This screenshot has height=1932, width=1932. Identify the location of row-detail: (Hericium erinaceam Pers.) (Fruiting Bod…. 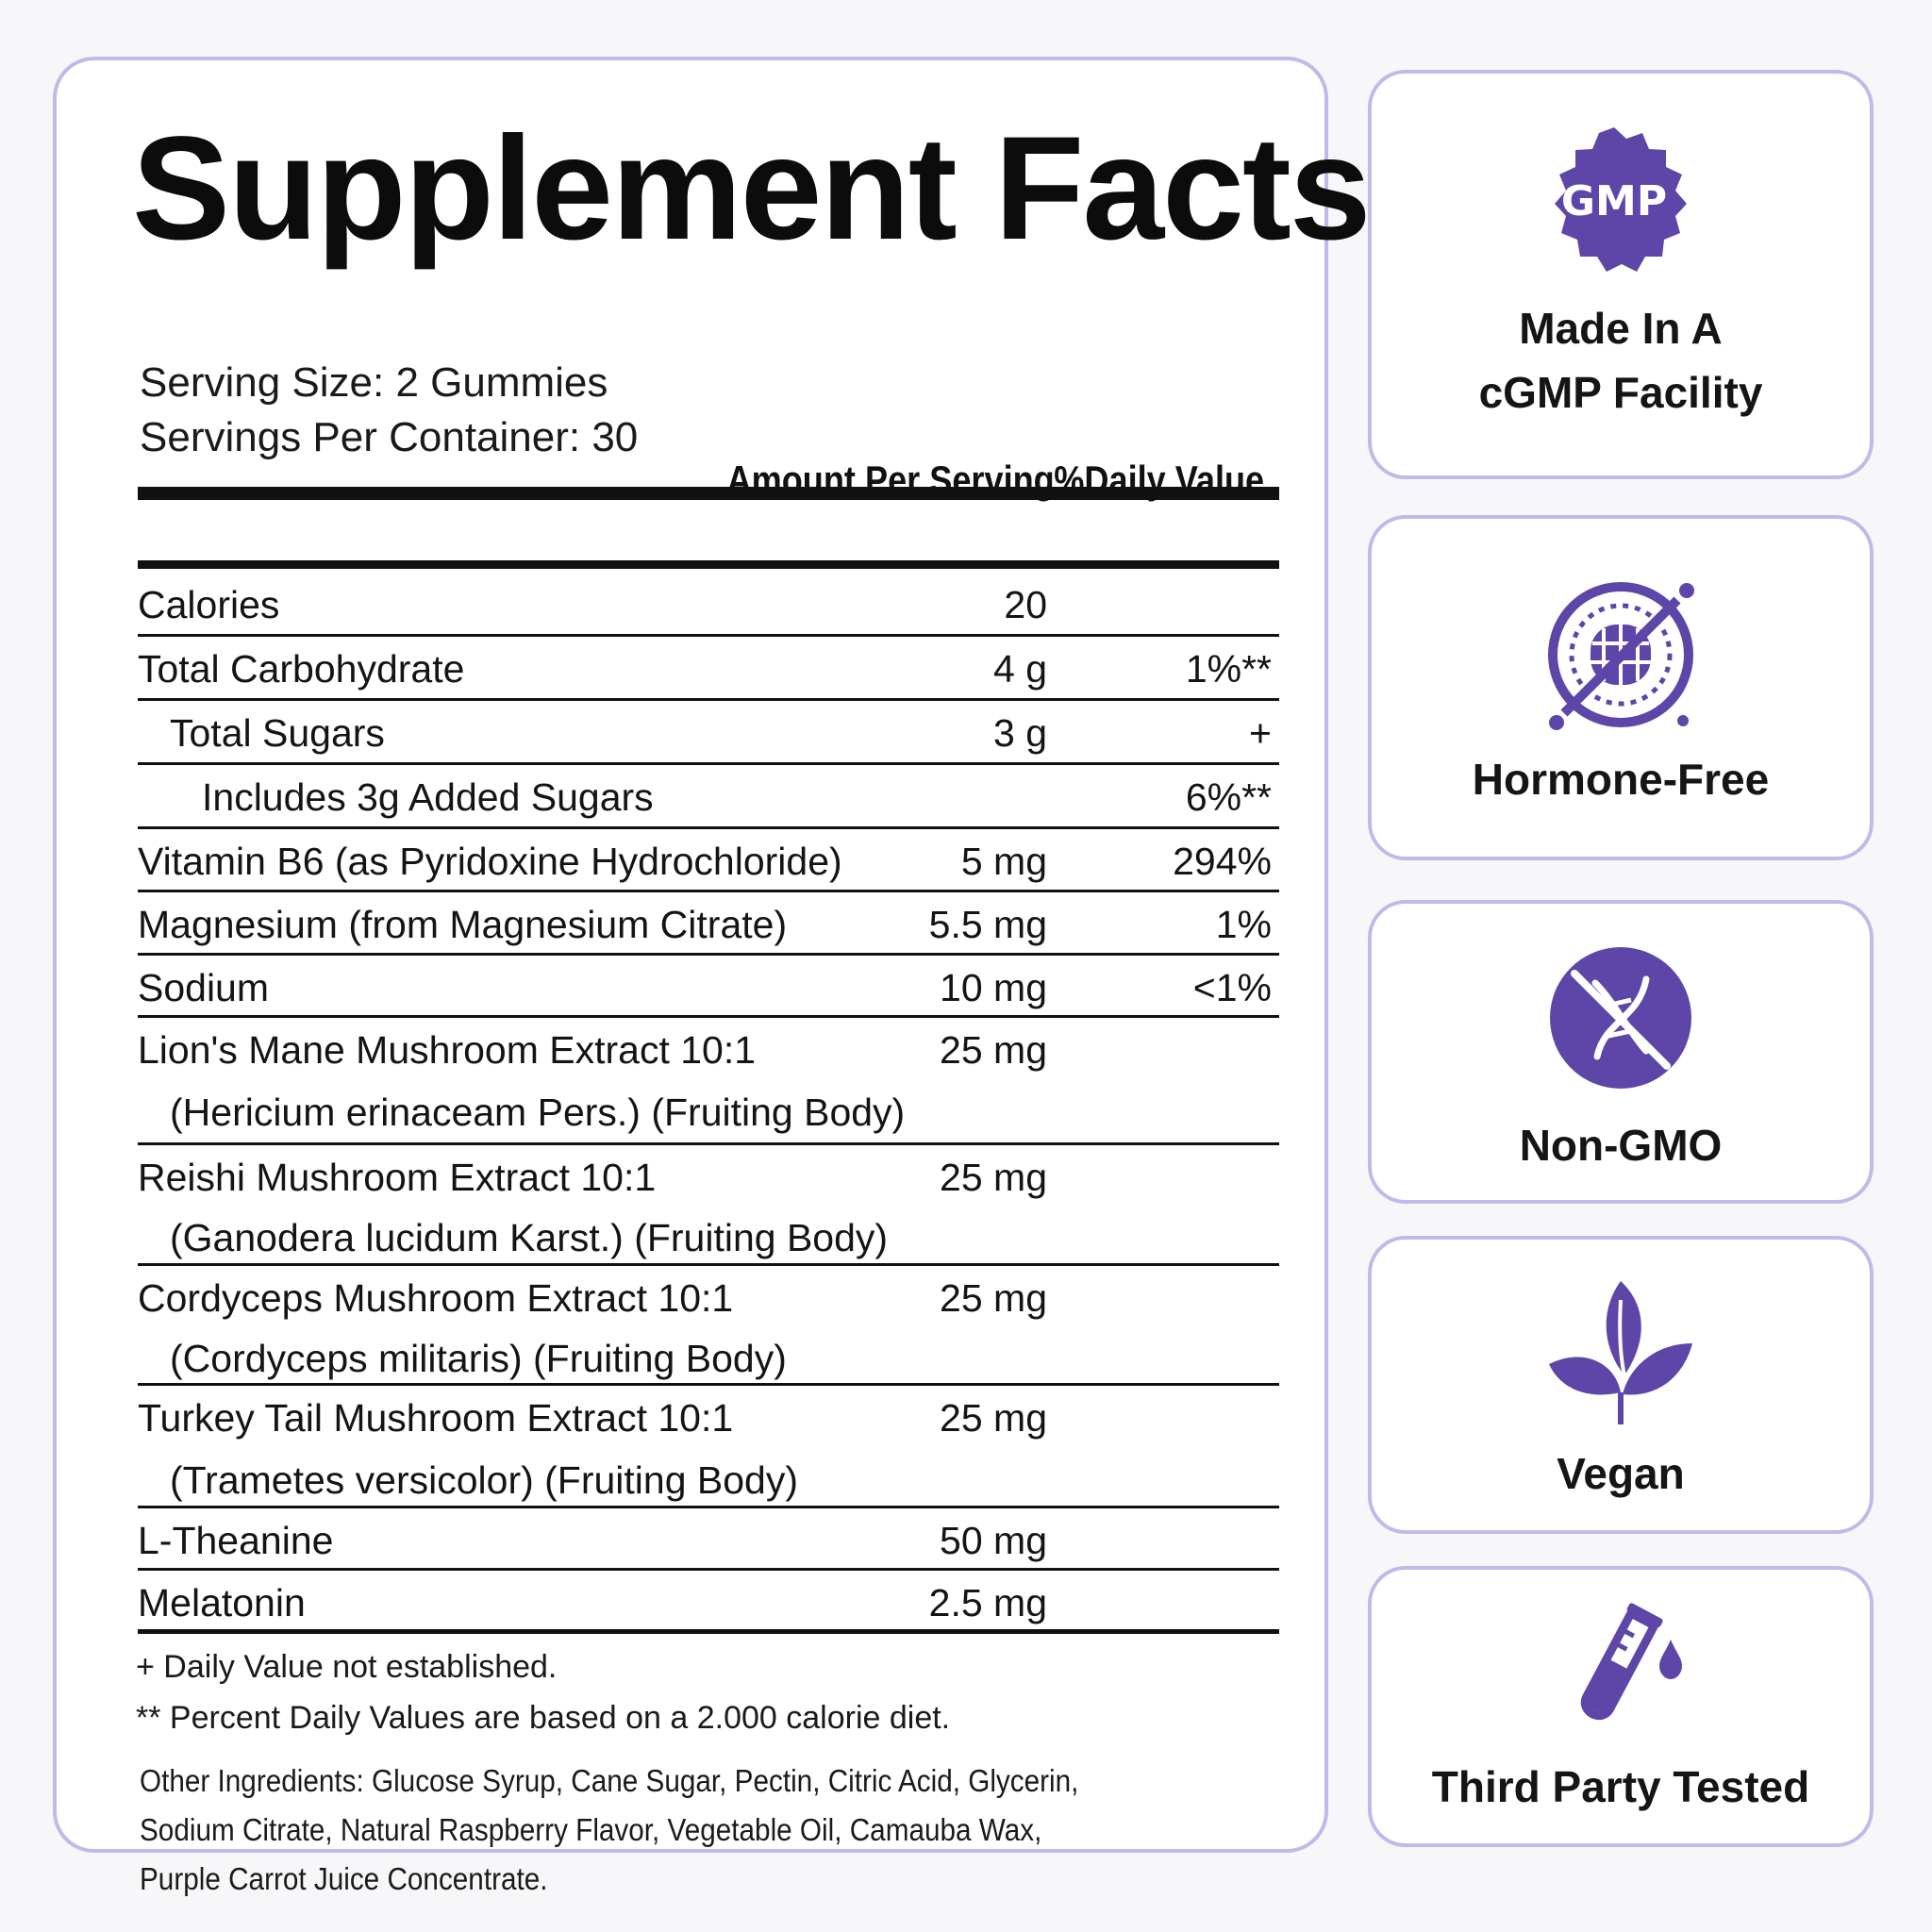
(538, 1113).